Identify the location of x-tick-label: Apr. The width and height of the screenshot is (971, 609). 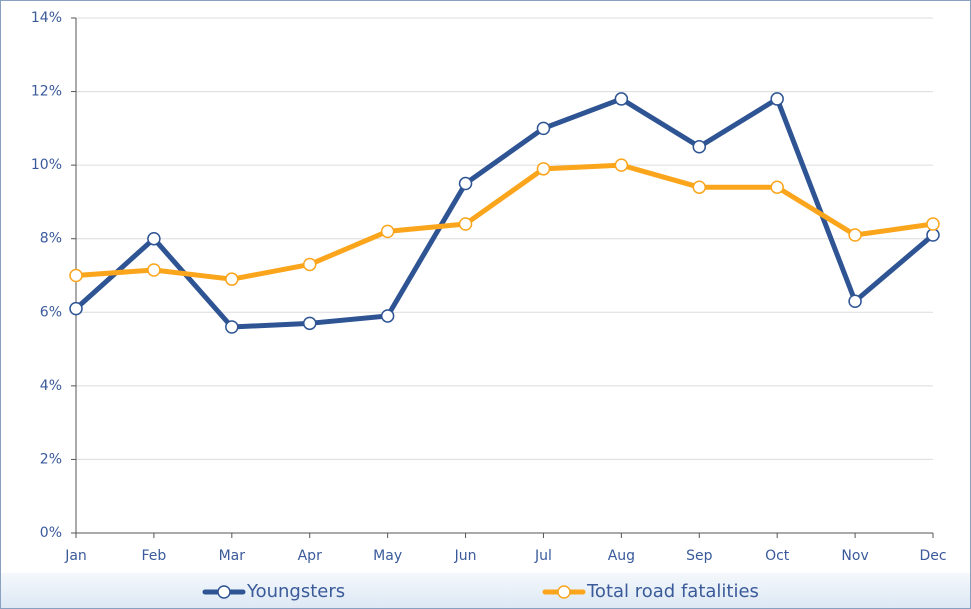
(310, 556).